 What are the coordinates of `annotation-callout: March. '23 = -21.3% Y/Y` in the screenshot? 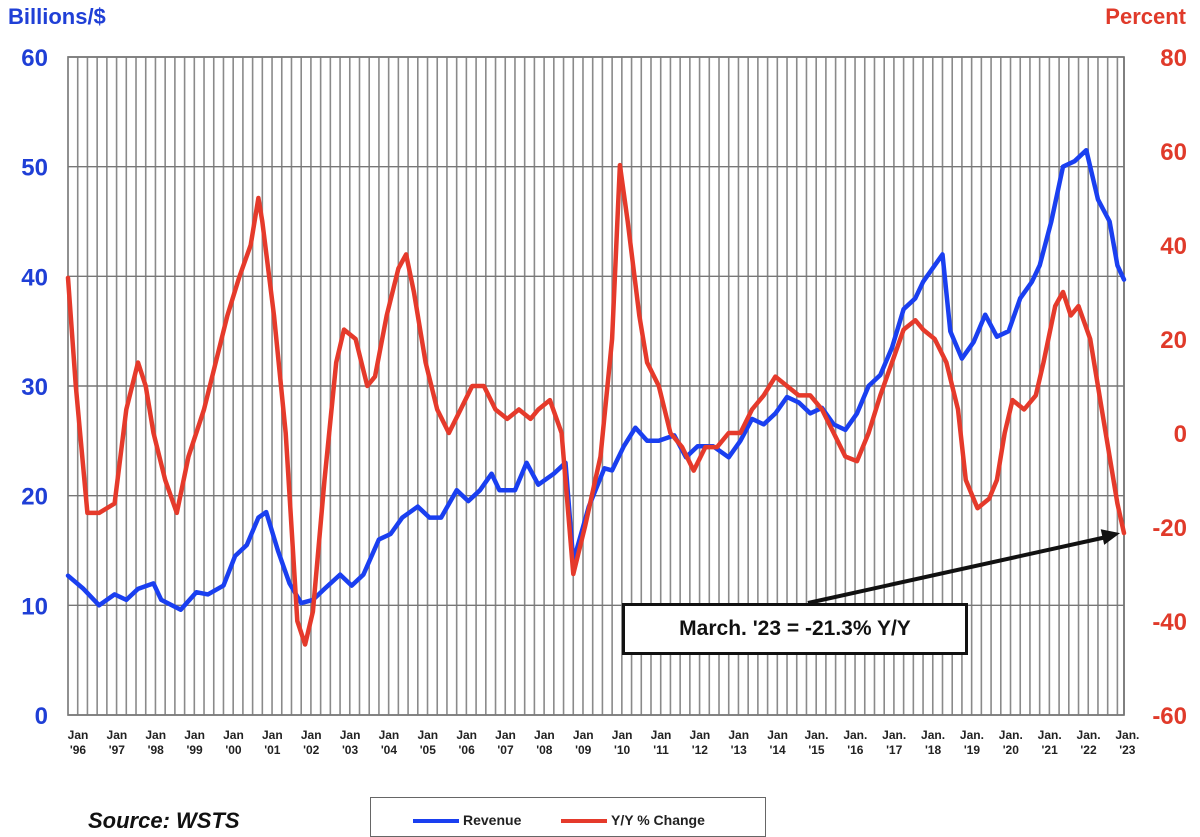 It's located at (795, 629).